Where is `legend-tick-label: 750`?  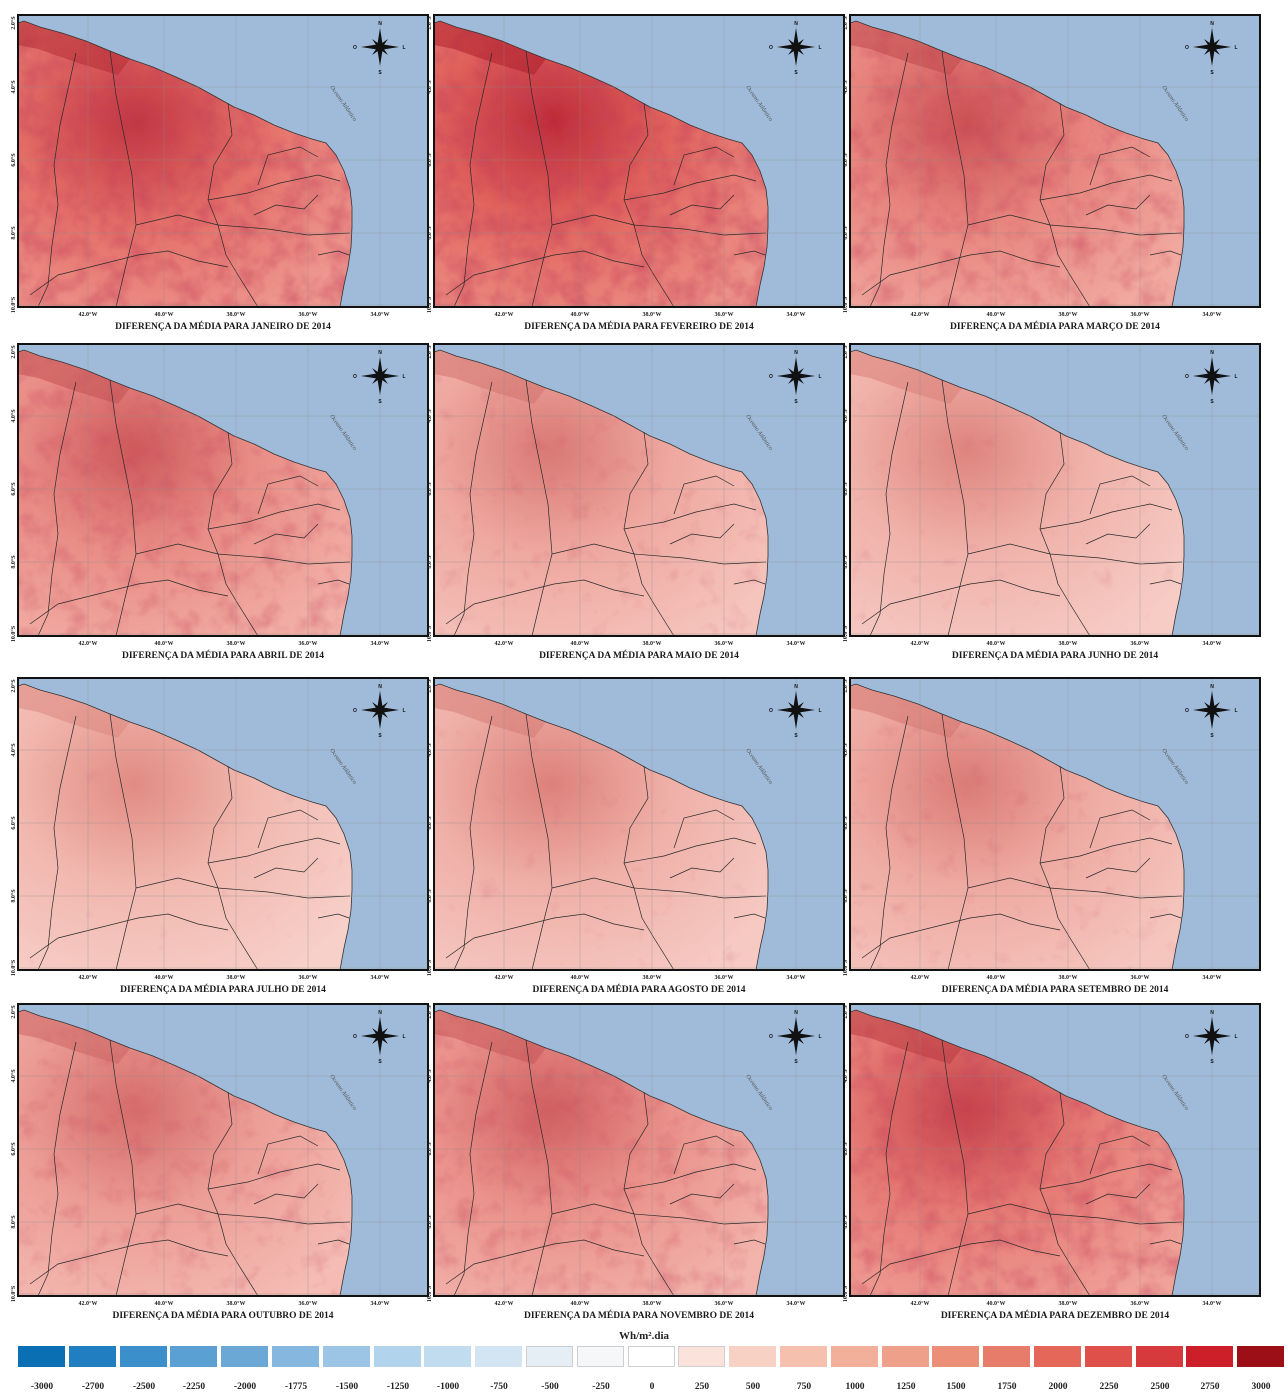 legend-tick-label: 750 is located at coordinates (804, 1387).